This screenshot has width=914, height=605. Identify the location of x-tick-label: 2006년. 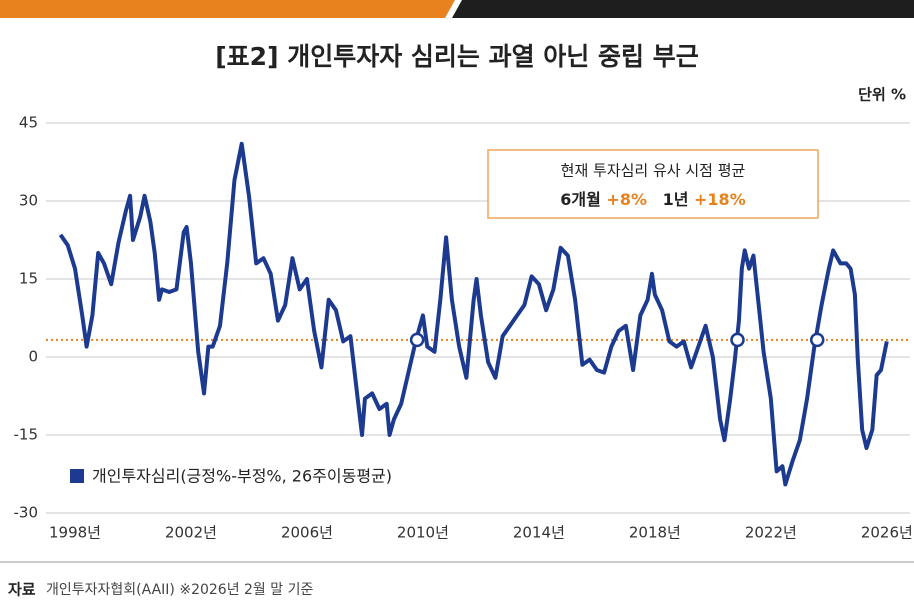
(307, 533).